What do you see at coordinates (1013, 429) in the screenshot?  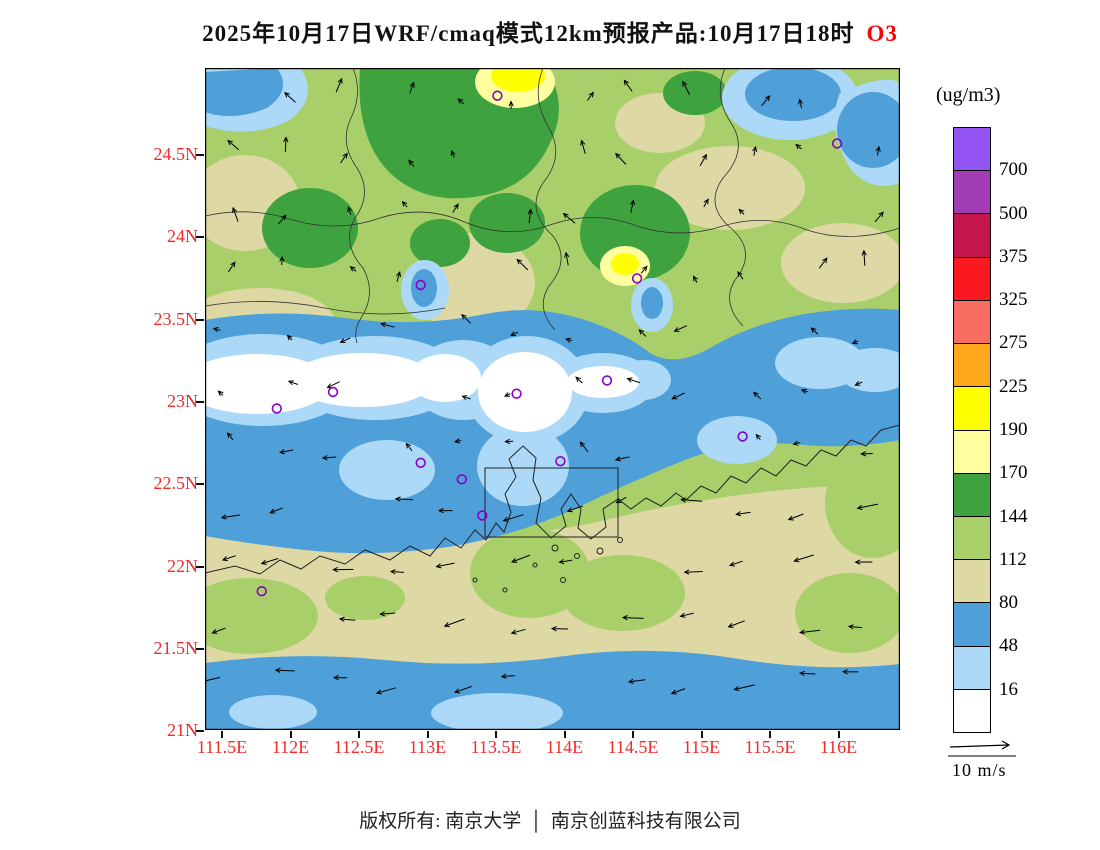 I see `colorbar-level-label: 190` at bounding box center [1013, 429].